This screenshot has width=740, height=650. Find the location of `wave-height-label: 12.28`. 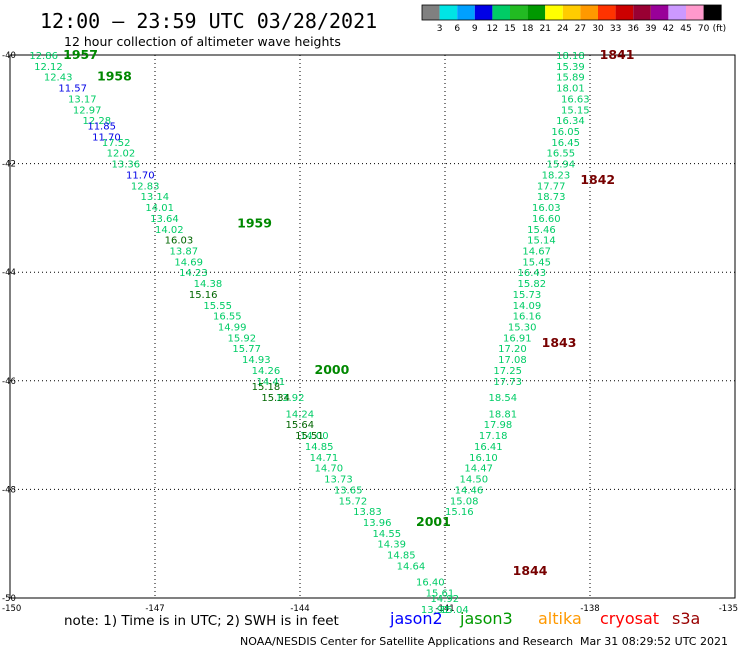

wave-height-label: 12.28 is located at coordinates (97, 121).